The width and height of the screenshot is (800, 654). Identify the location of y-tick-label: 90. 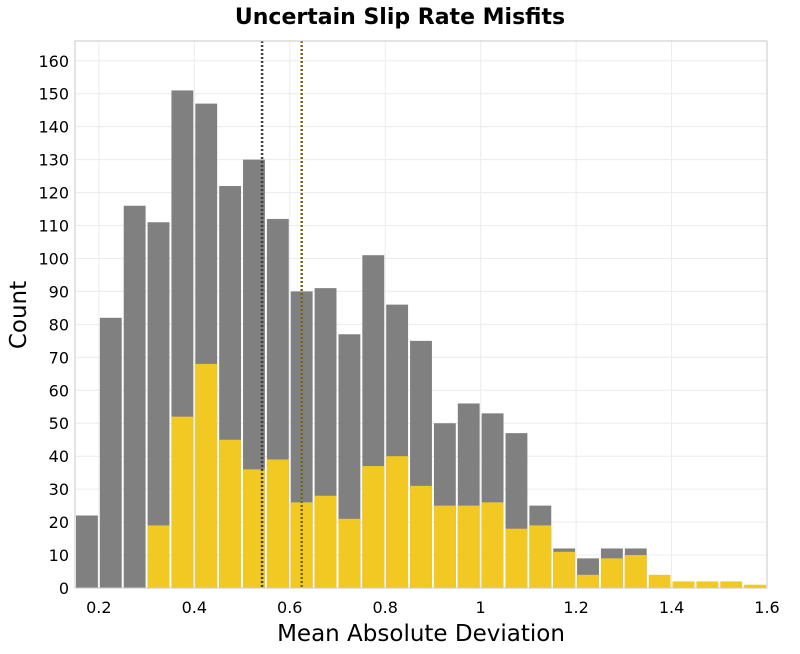
(59, 291).